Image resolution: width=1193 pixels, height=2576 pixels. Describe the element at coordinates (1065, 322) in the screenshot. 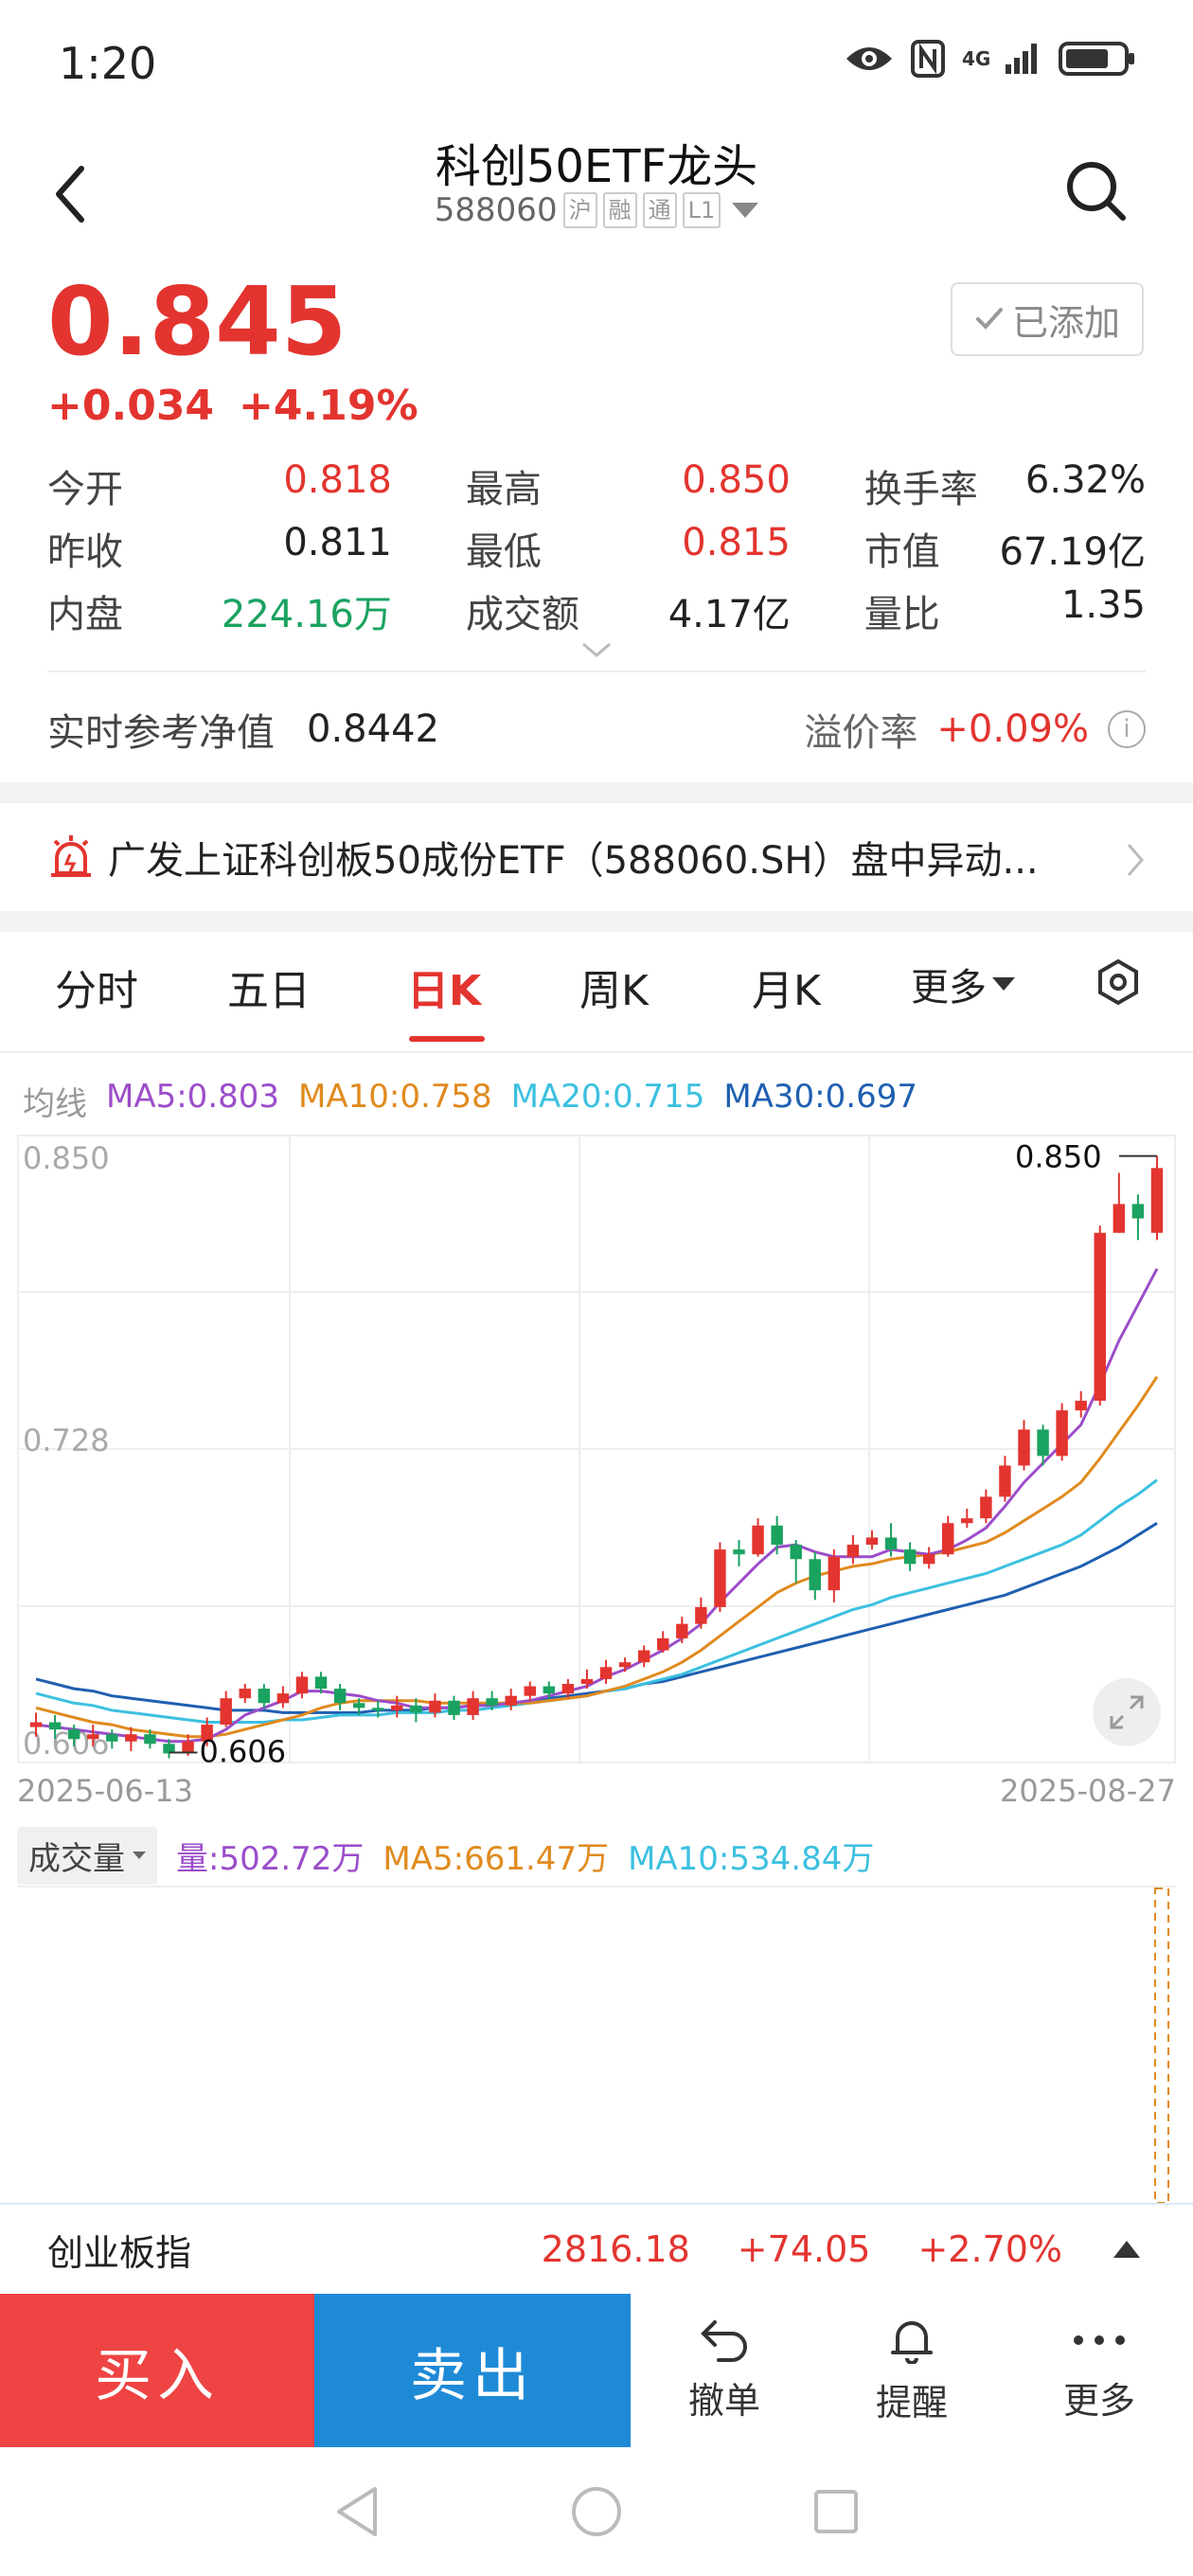

I see `added-label: 已添加` at that location.